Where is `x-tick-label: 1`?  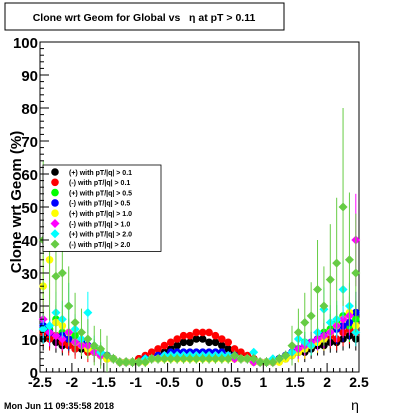 x-tick-label: 1 is located at coordinates (263, 382).